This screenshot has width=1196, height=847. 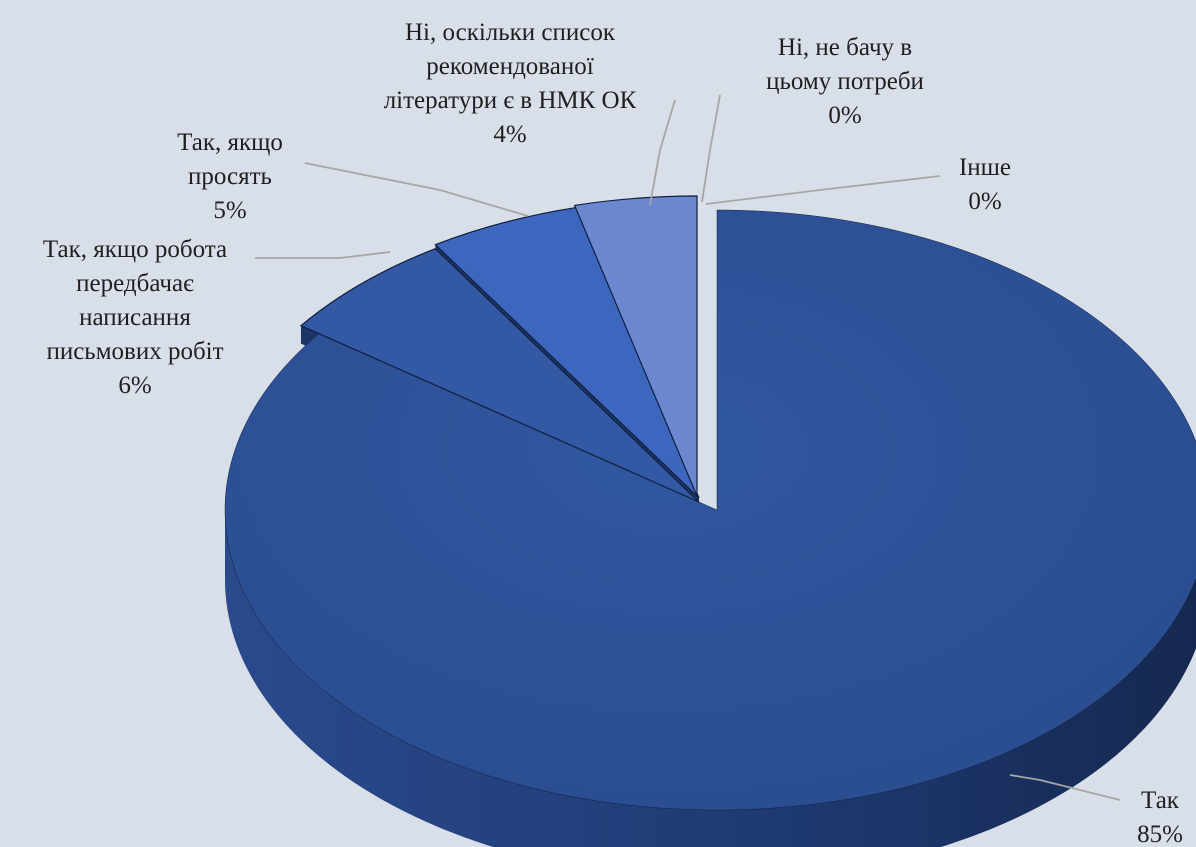 What do you see at coordinates (510, 32) in the screenshot?
I see `data-label-line: Ні, оскільки список` at bounding box center [510, 32].